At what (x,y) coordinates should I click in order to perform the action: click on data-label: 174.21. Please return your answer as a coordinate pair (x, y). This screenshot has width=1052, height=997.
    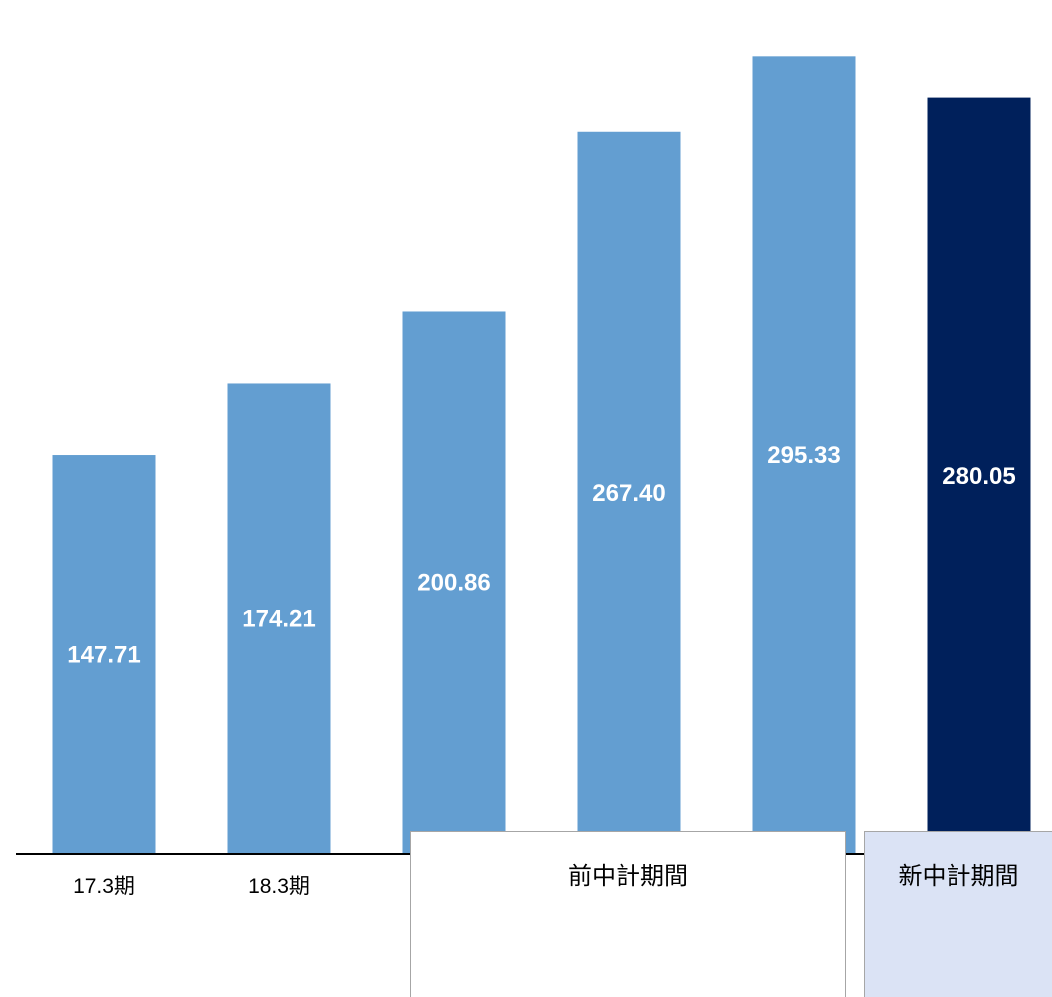
    Looking at the image, I should click on (278, 619).